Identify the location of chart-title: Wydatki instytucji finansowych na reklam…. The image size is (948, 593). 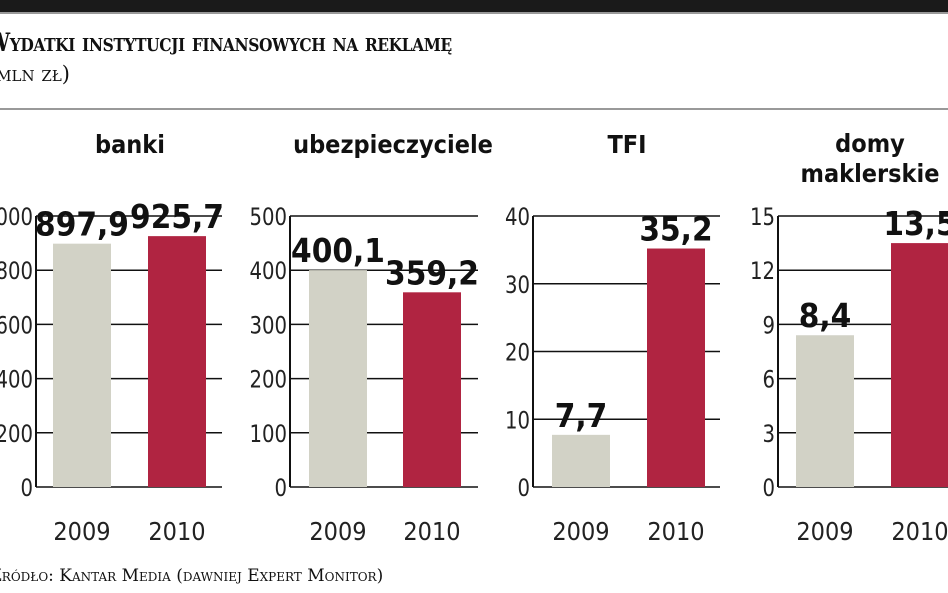
(226, 42).